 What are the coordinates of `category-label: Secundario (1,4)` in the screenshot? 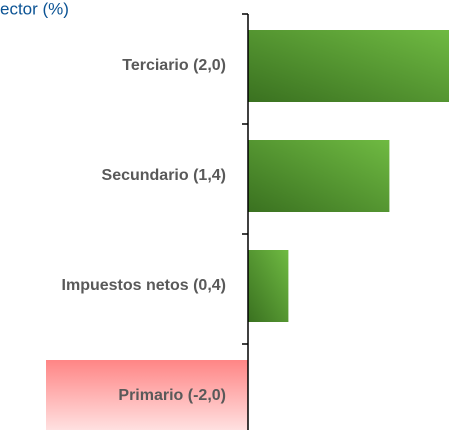 It's located at (164, 175).